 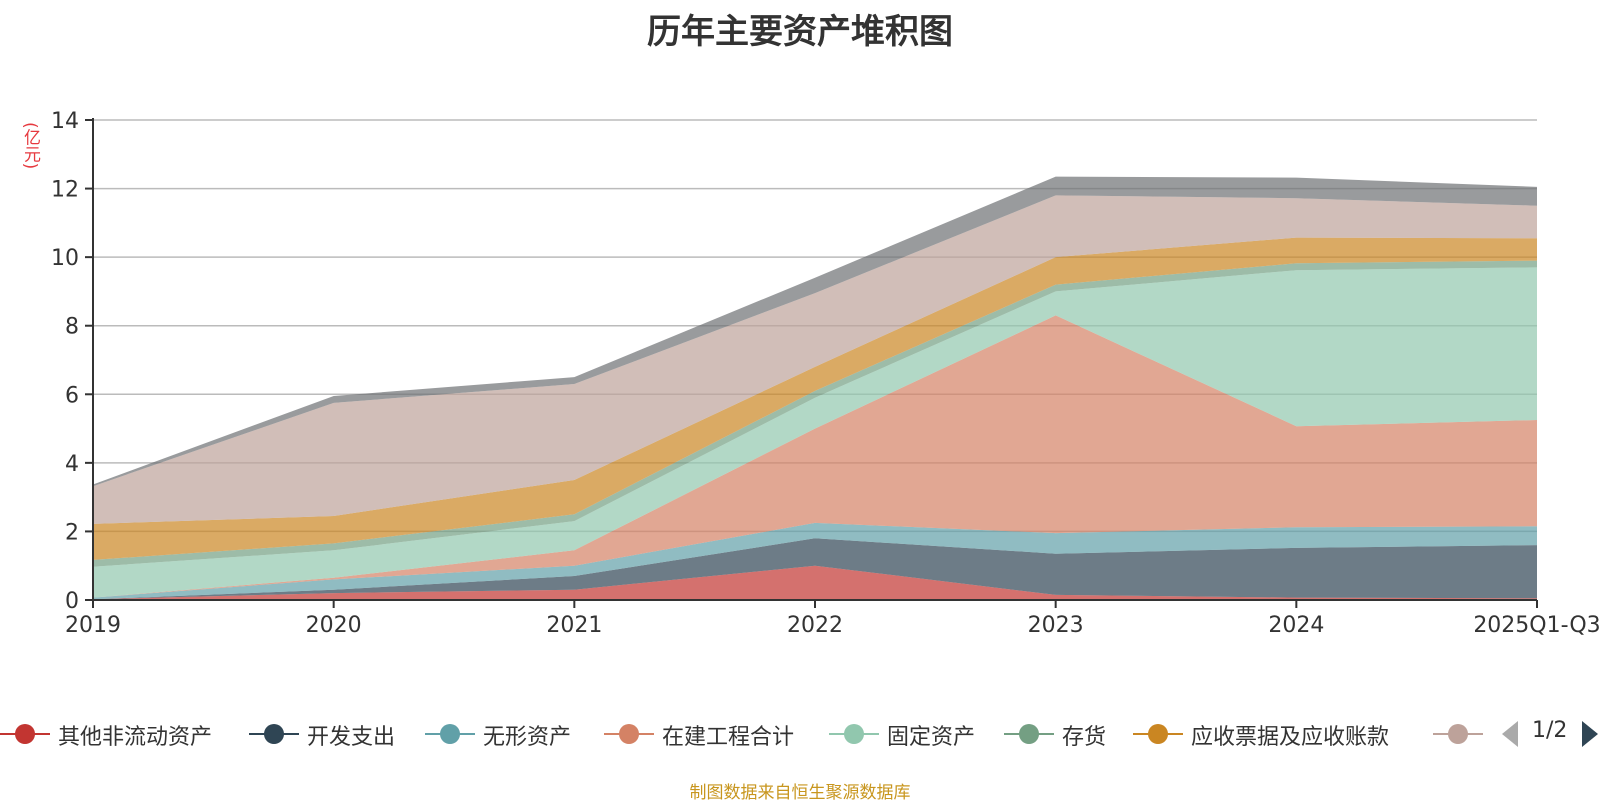 What do you see at coordinates (72, 464) in the screenshot?
I see `y-tick-label-2: 4` at bounding box center [72, 464].